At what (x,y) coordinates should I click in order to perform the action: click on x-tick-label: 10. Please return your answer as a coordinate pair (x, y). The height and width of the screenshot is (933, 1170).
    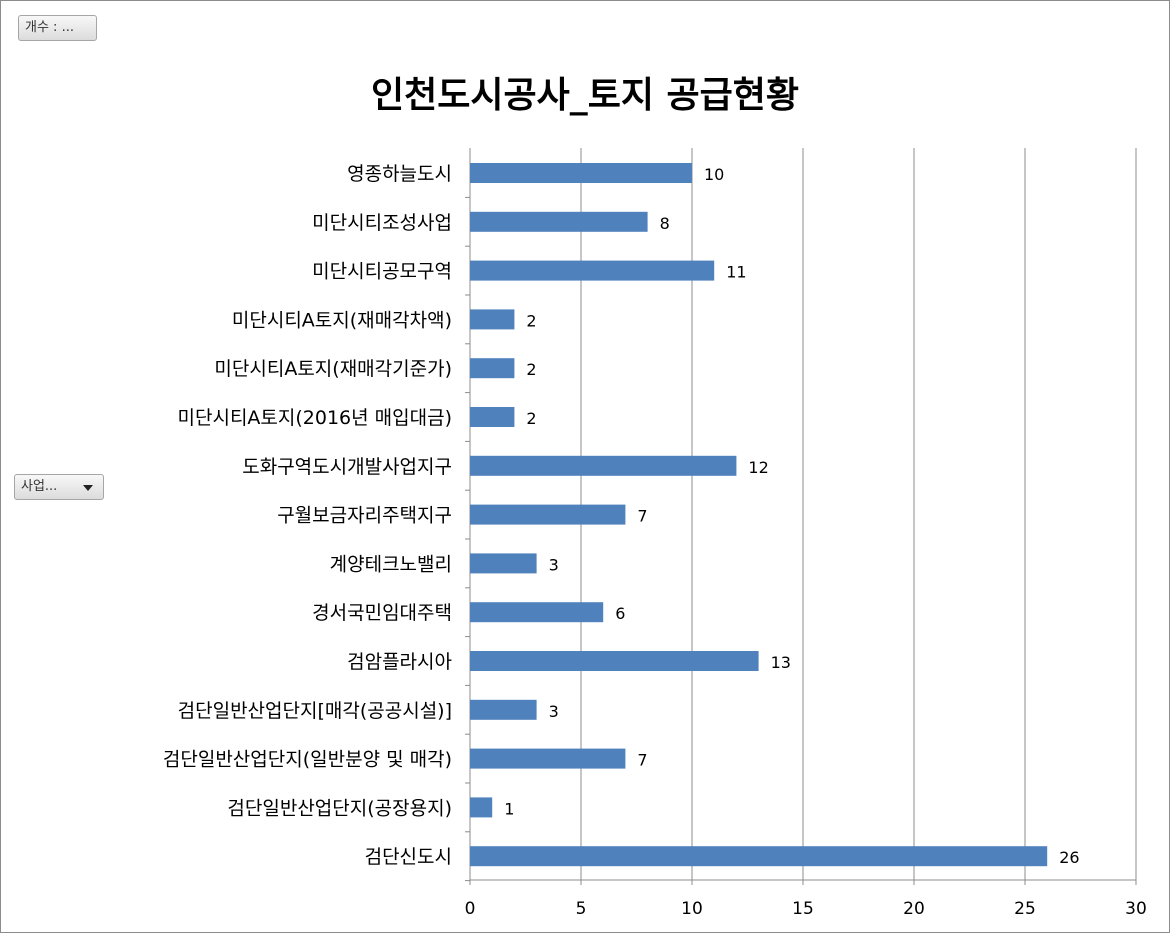
    Looking at the image, I should click on (692, 909).